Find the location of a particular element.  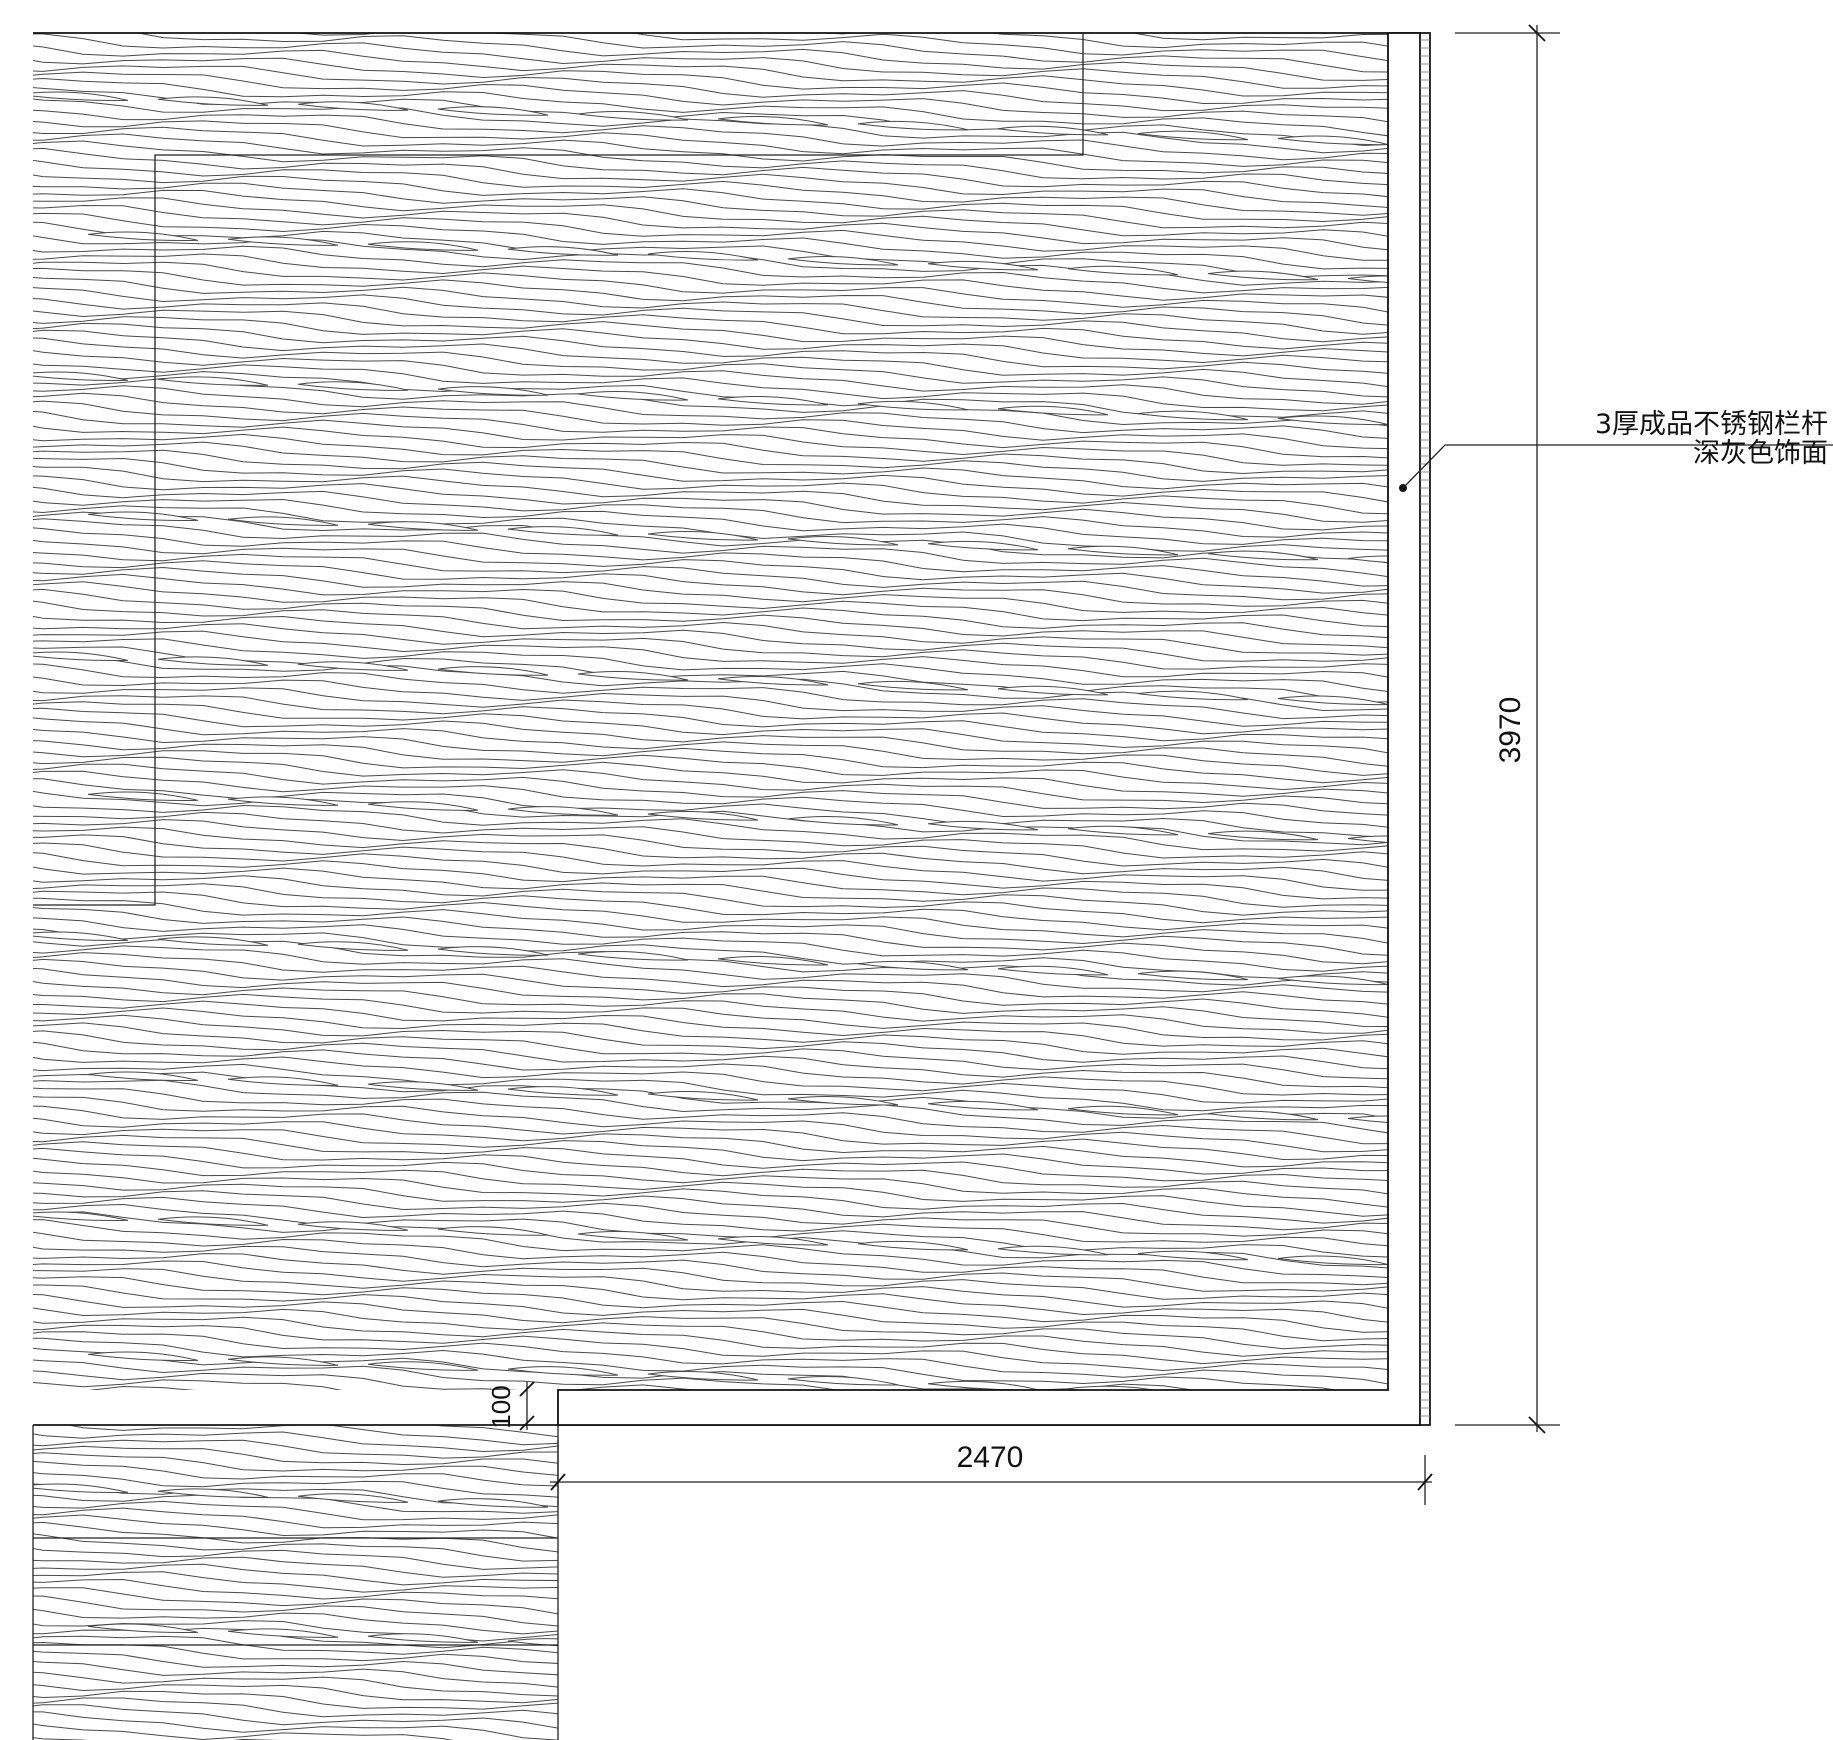

dimension-horizontal: 2470 is located at coordinates (991, 1472).